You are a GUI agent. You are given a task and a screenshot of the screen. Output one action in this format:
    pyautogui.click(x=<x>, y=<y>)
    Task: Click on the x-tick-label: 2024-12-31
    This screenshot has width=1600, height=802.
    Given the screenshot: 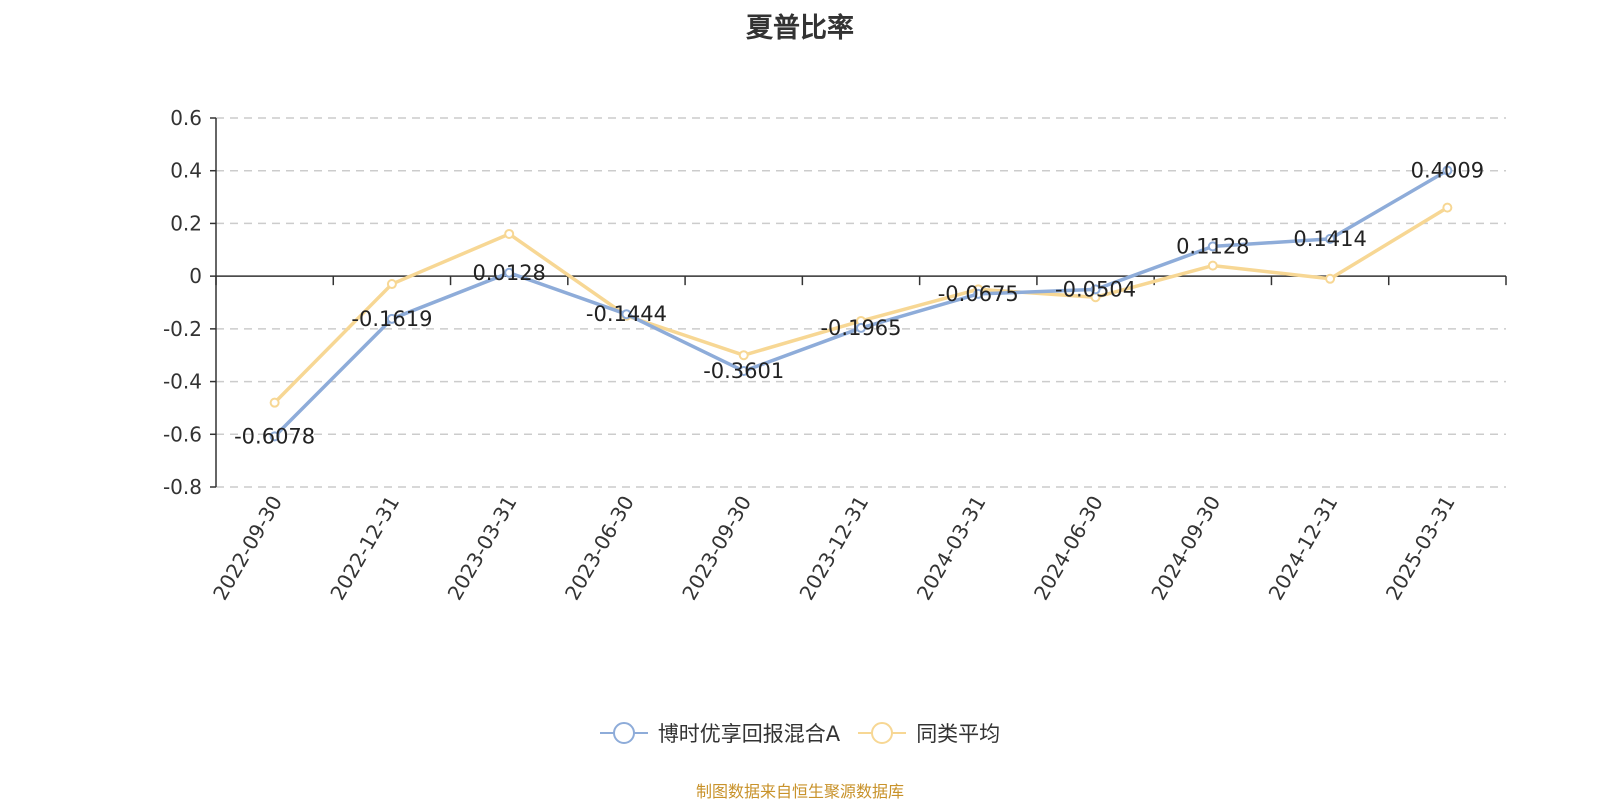 What is the action you would take?
    pyautogui.click(x=1303, y=548)
    